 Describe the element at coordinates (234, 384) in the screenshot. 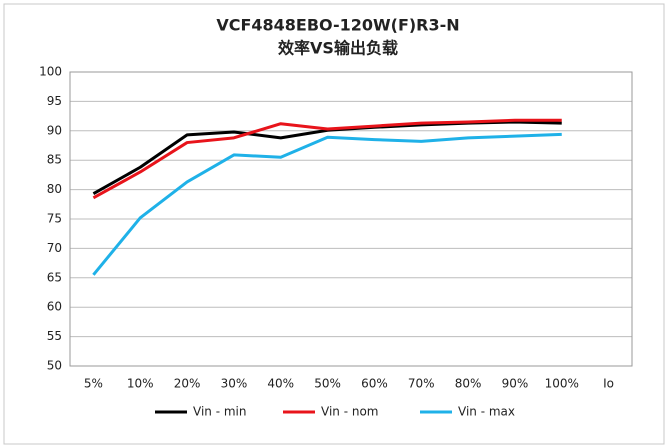

I see `x-tick-label: 30%` at that location.